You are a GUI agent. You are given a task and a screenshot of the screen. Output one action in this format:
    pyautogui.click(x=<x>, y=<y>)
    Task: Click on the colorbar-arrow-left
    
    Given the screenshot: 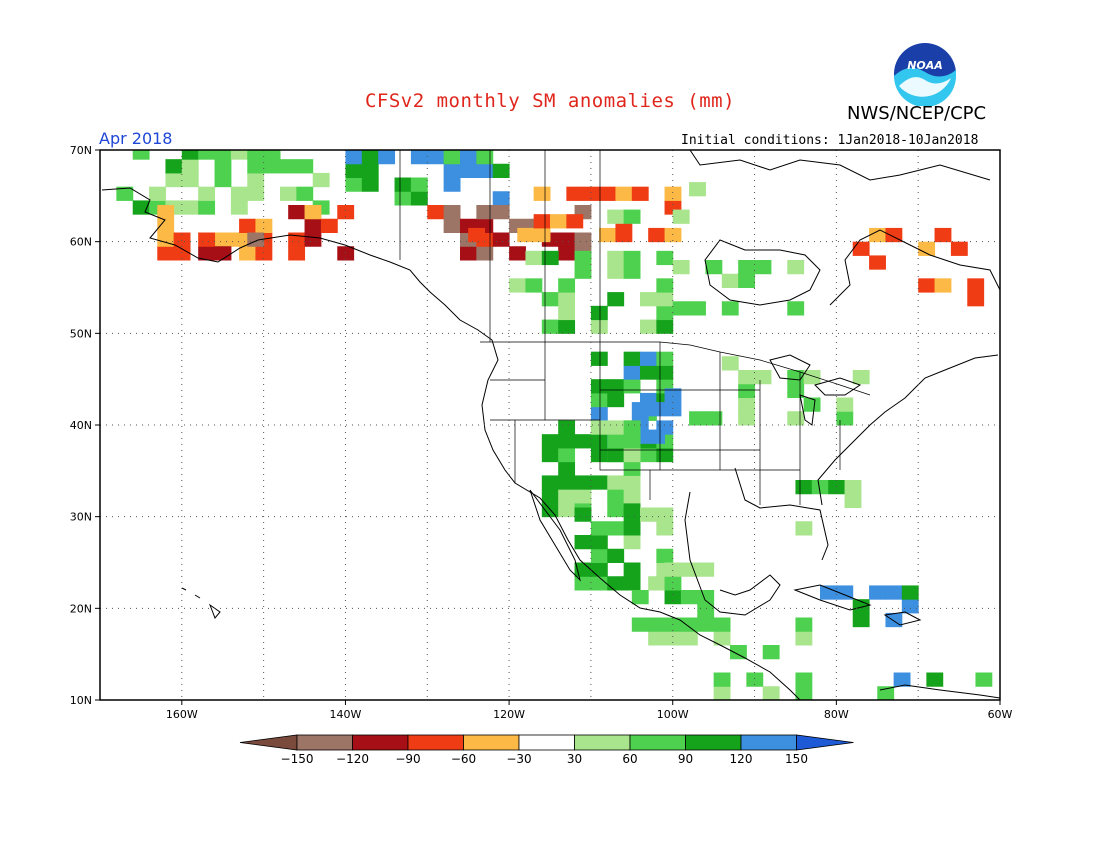 What is the action you would take?
    pyautogui.click(x=268, y=742)
    